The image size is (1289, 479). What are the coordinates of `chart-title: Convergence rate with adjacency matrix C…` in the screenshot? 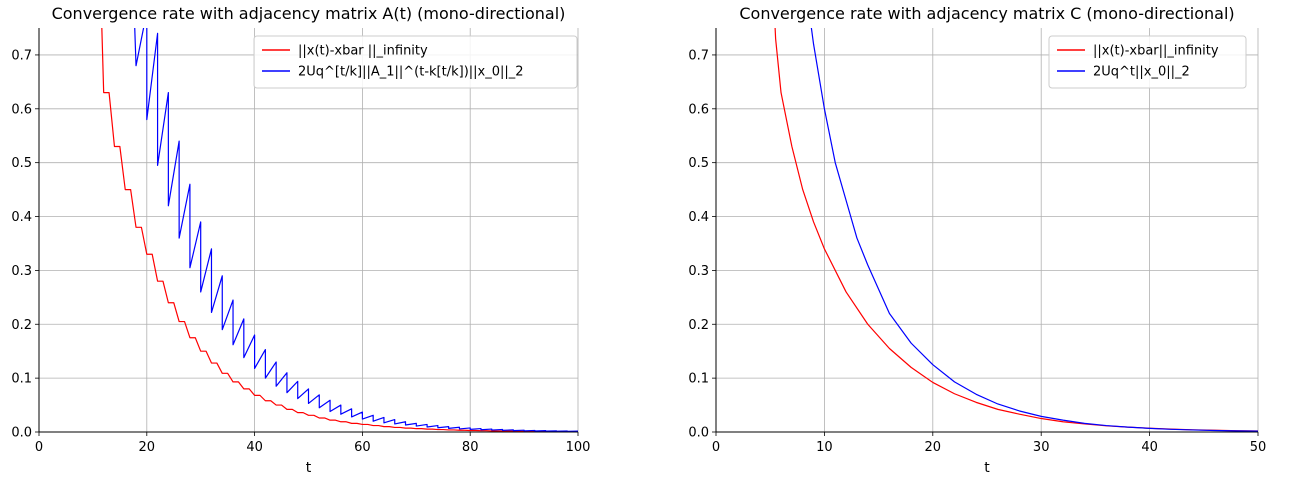 It's located at (986, 13).